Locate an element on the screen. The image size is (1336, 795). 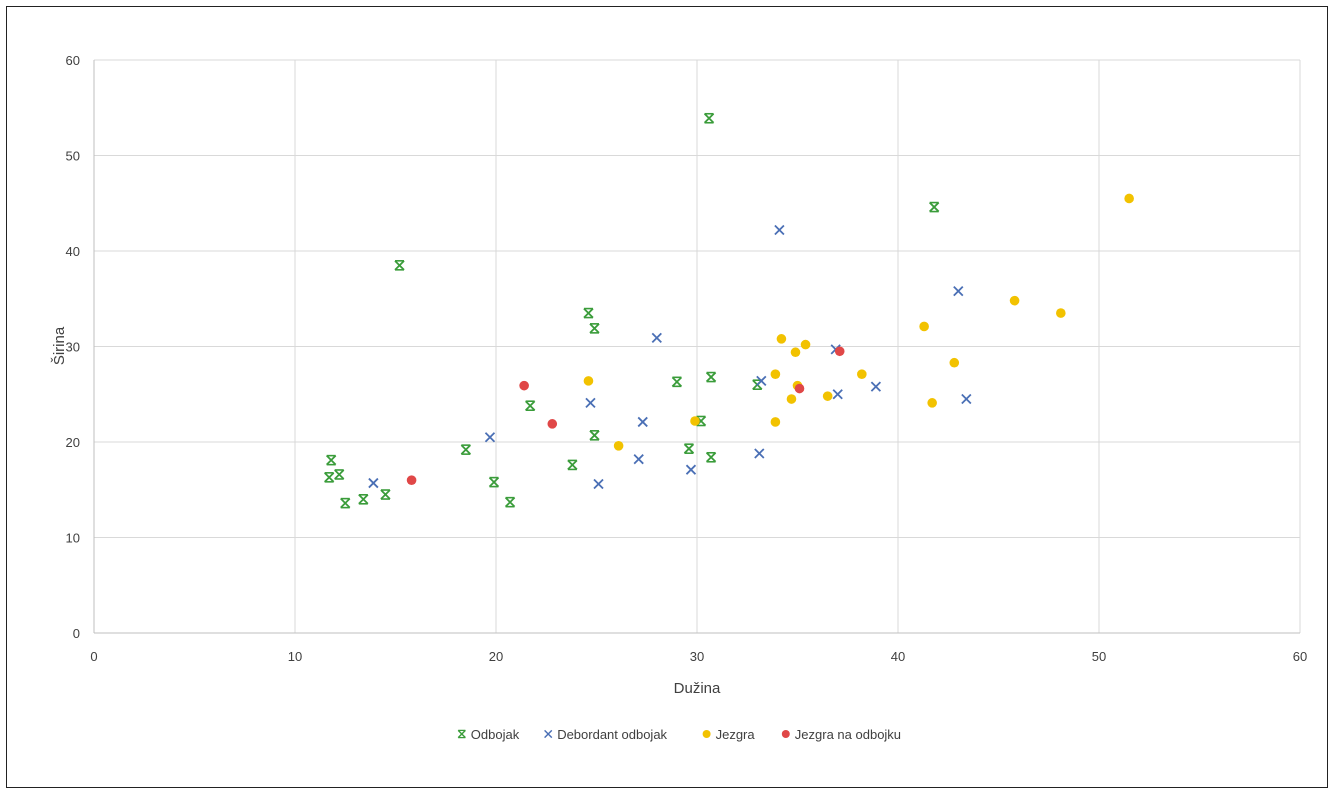
legend-item-jezgra: Jezgra is located at coordinates (728, 734).